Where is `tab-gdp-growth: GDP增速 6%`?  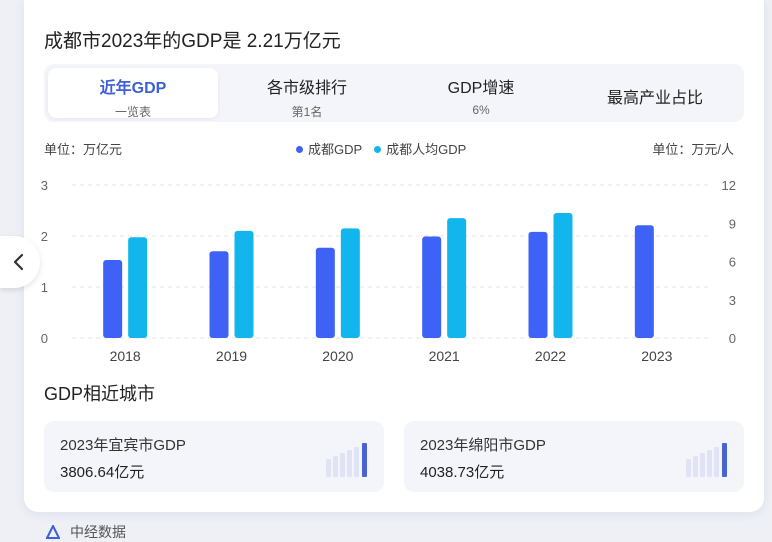 tab-gdp-growth: GDP增速 6% is located at coordinates (481, 93).